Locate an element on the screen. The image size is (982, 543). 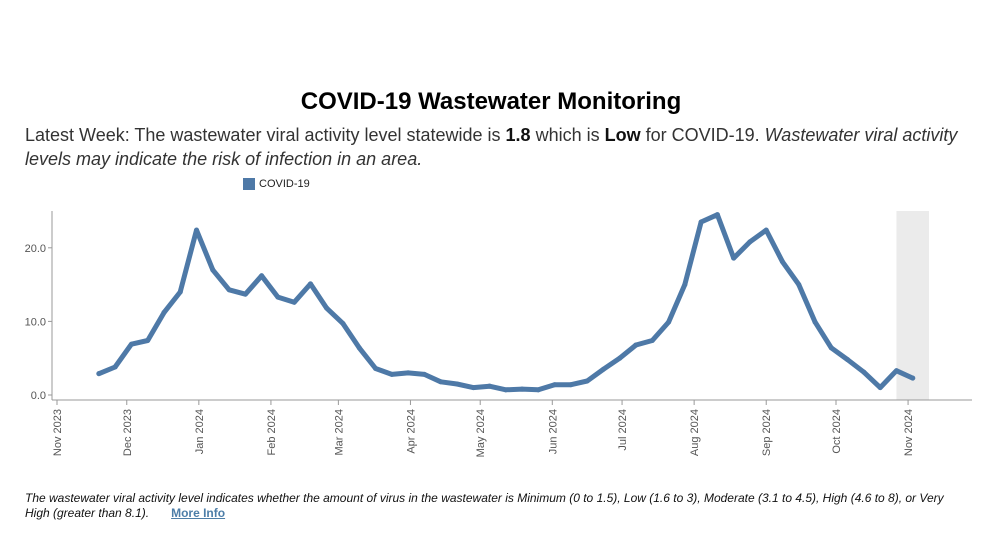
x-tick-label: Nov 2023 is located at coordinates (58, 432).